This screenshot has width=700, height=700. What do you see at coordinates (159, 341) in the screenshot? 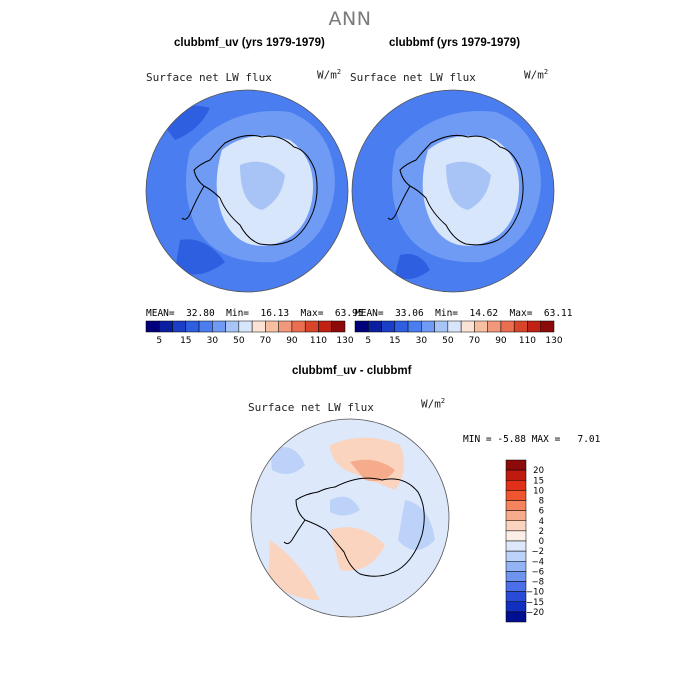
I see `panel1-colorbar-tick-label: 5` at bounding box center [159, 341].